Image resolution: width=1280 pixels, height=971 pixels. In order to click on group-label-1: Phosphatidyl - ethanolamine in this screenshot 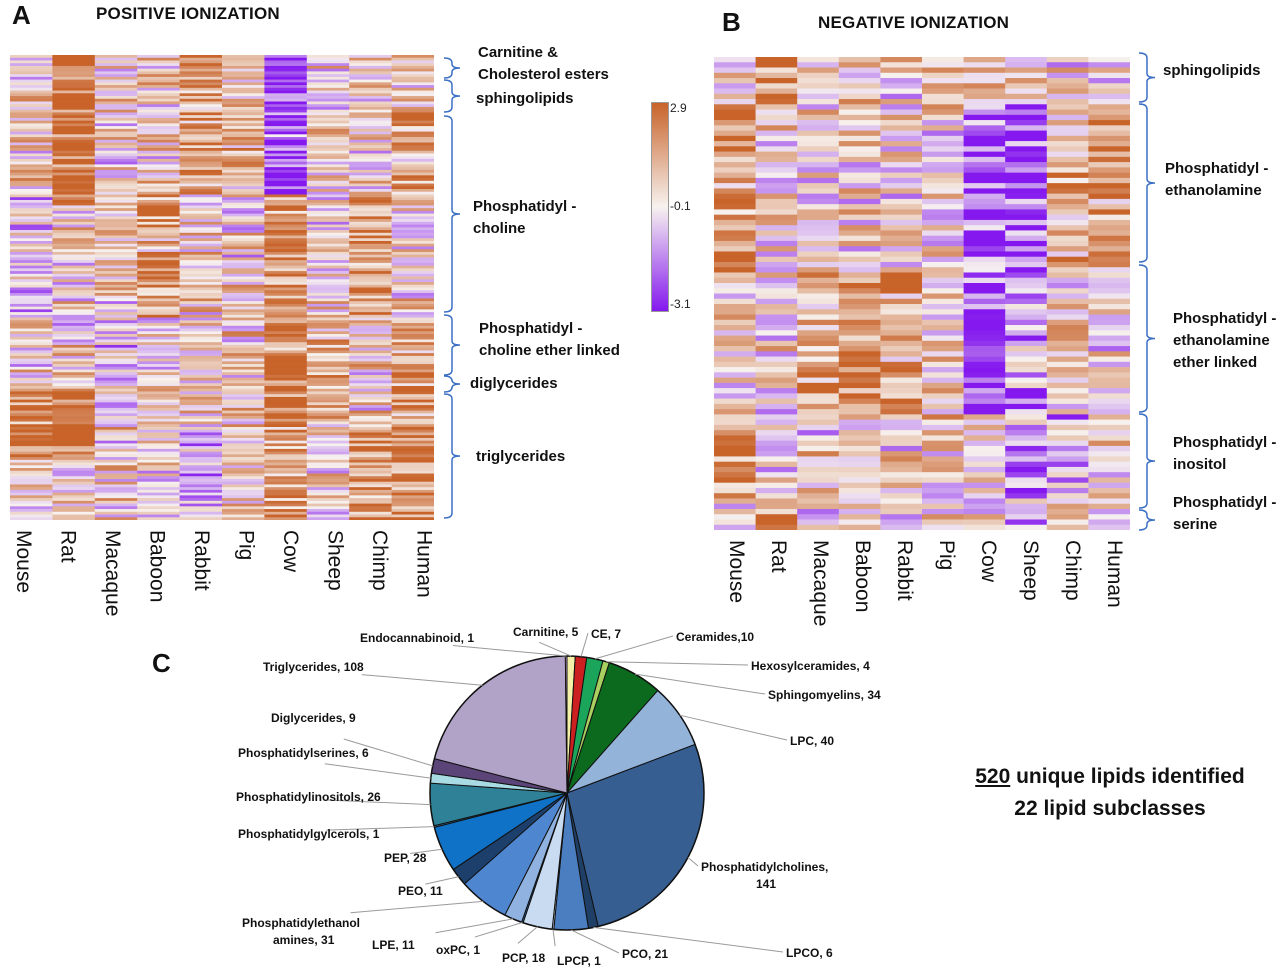, I will do `click(1216, 180)`.